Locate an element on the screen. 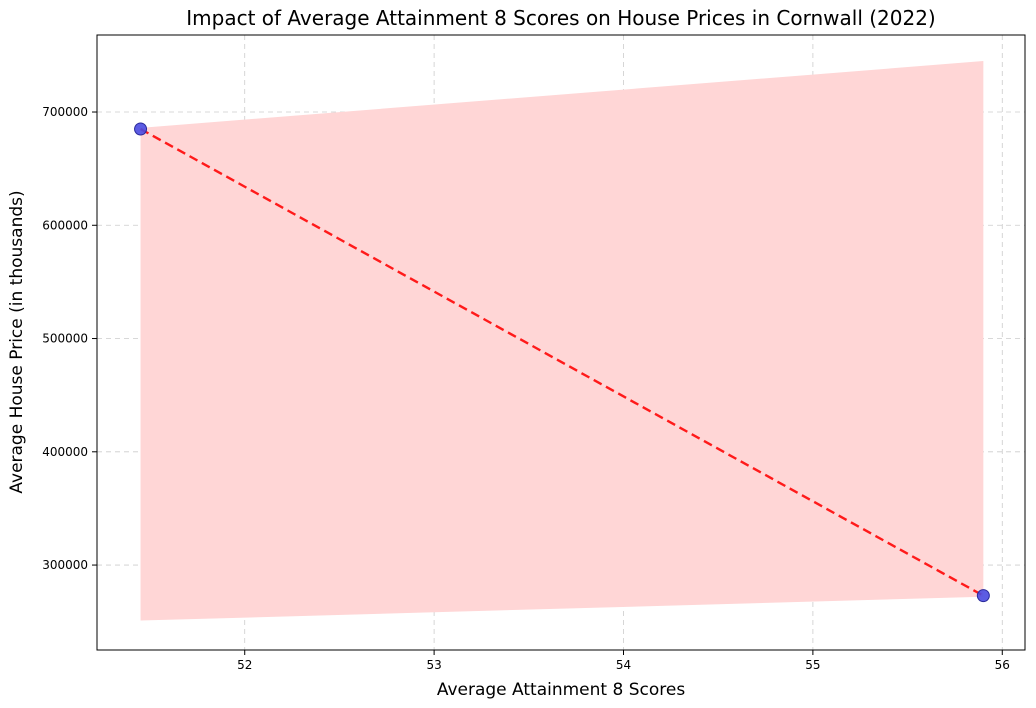 The width and height of the screenshot is (1036, 708). x-tick-label: 56 is located at coordinates (1002, 665).